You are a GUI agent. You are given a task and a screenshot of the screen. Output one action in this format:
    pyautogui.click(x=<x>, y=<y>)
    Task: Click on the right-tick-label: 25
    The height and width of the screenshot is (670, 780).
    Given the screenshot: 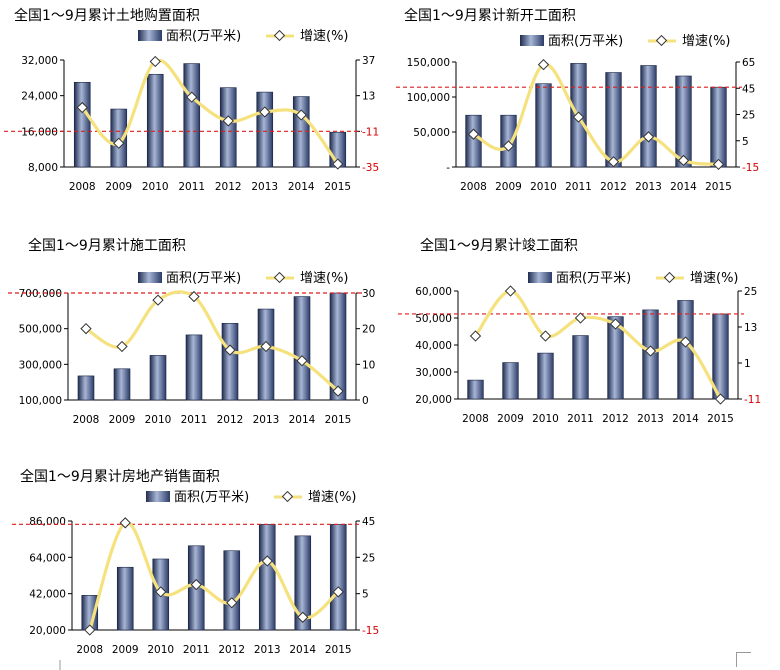 What is the action you would take?
    pyautogui.click(x=750, y=292)
    